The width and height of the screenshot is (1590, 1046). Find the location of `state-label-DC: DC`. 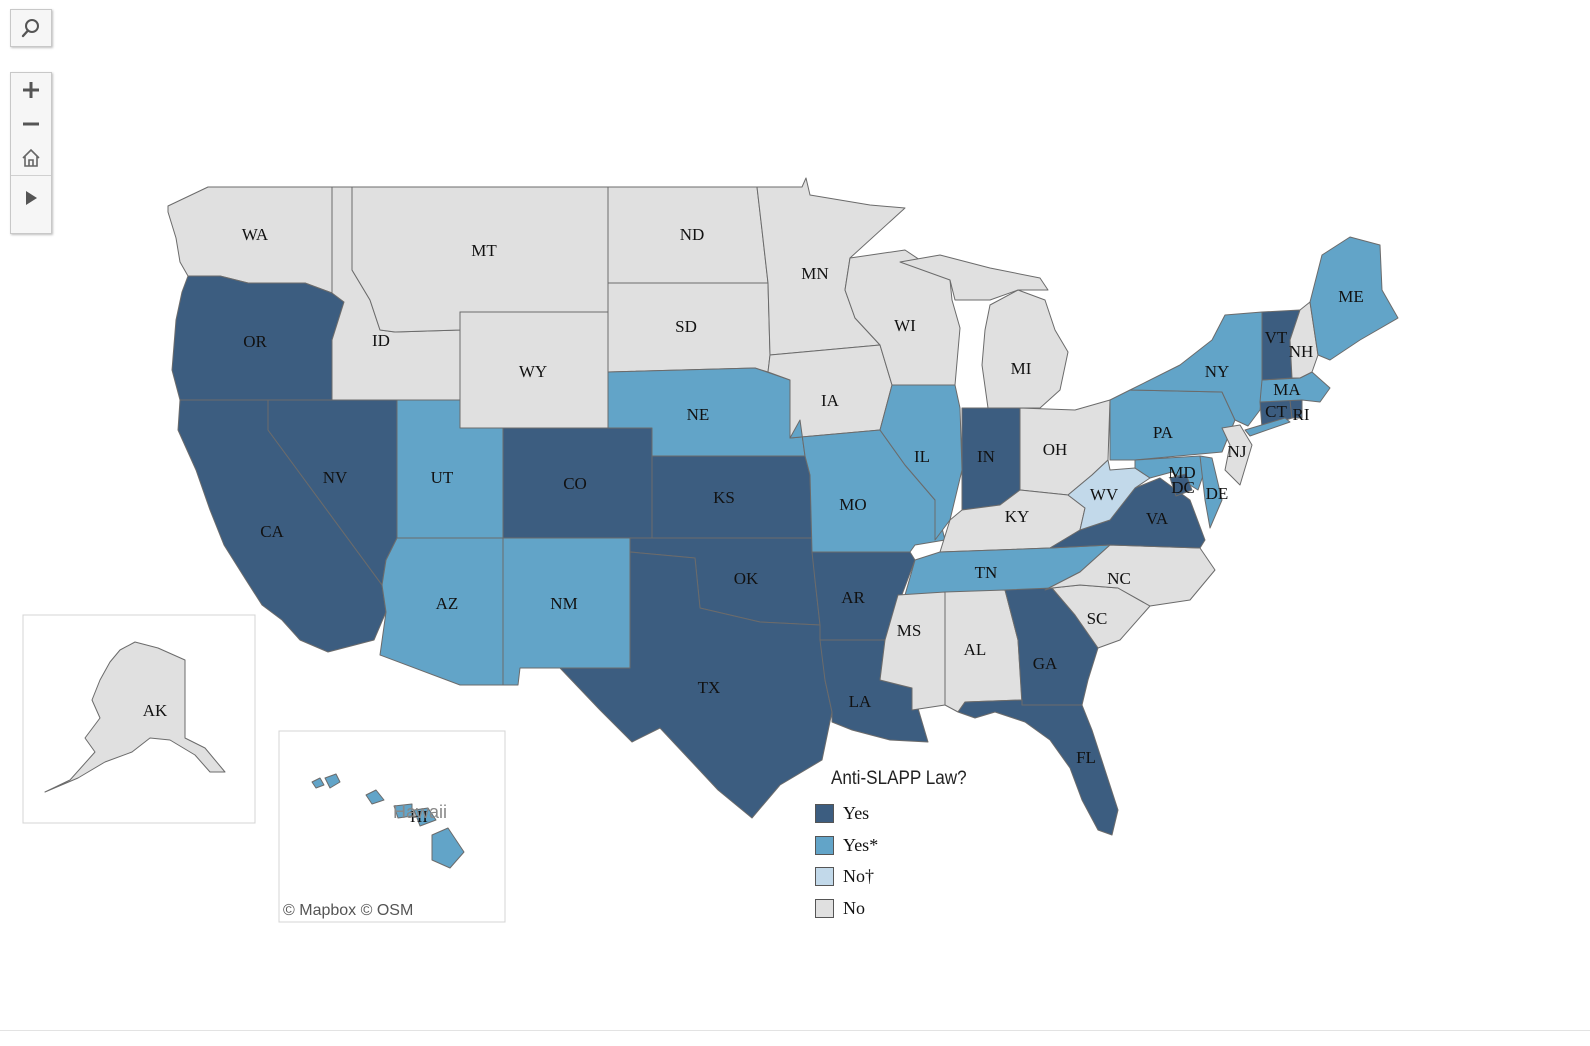

state-label-DC: DC is located at coordinates (1183, 487).